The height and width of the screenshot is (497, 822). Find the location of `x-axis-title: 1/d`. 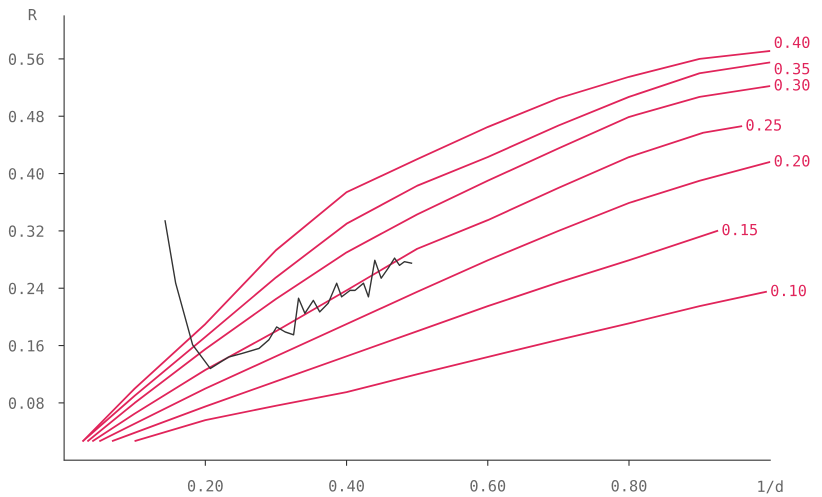

x-axis-title: 1/d is located at coordinates (770, 487).